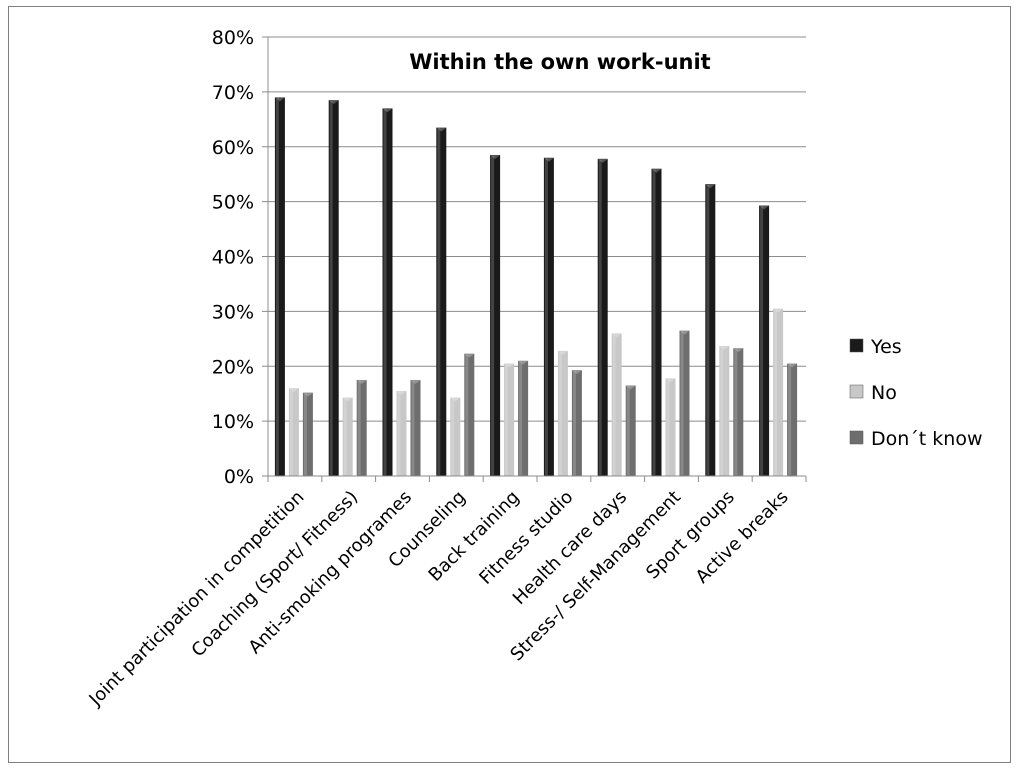 Image resolution: width=1021 pixels, height=771 pixels. Describe the element at coordinates (239, 477) in the screenshot. I see `y-tick-label: 0%` at that location.